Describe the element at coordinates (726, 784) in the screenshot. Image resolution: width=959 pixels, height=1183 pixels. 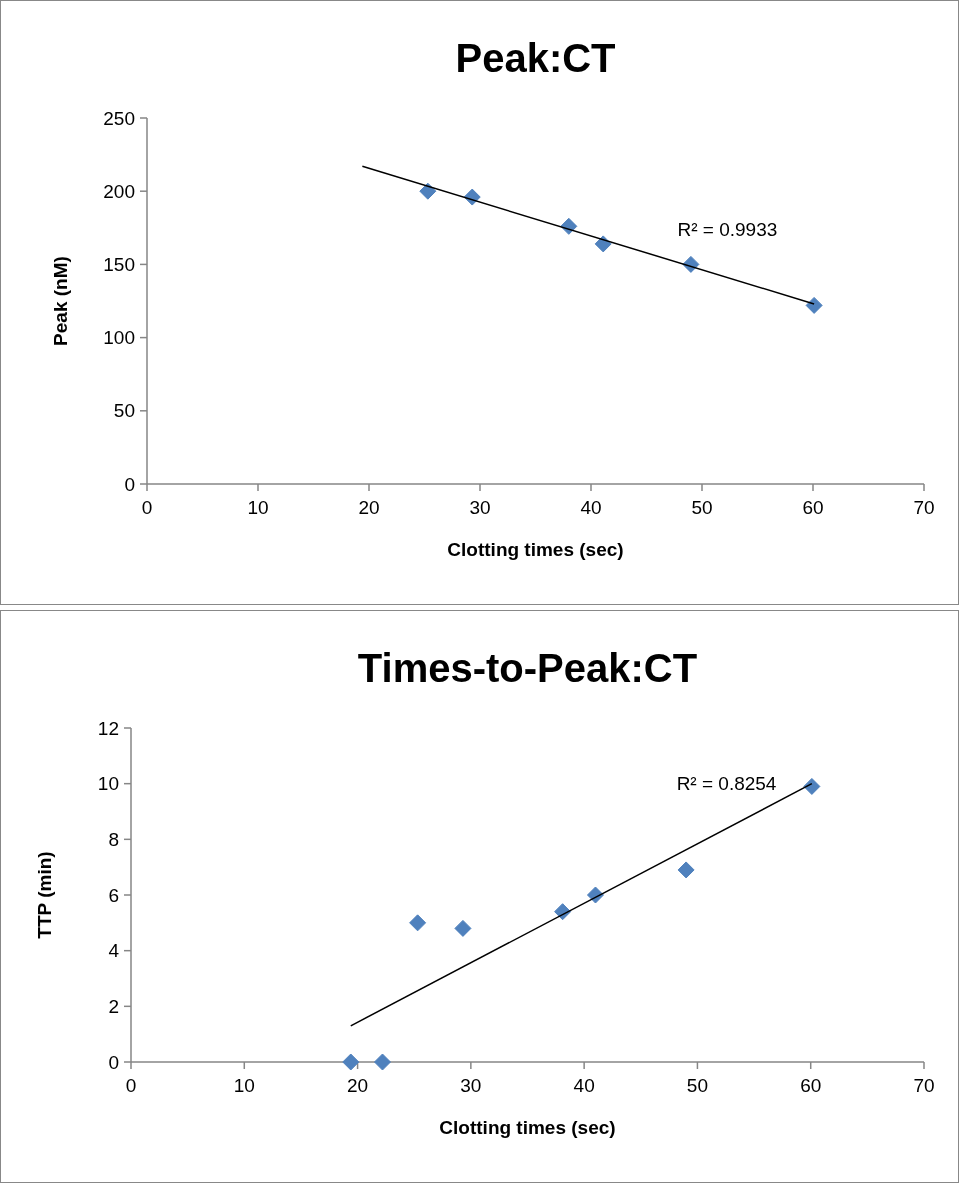
I see `annotation: R² = 0.8254` at that location.